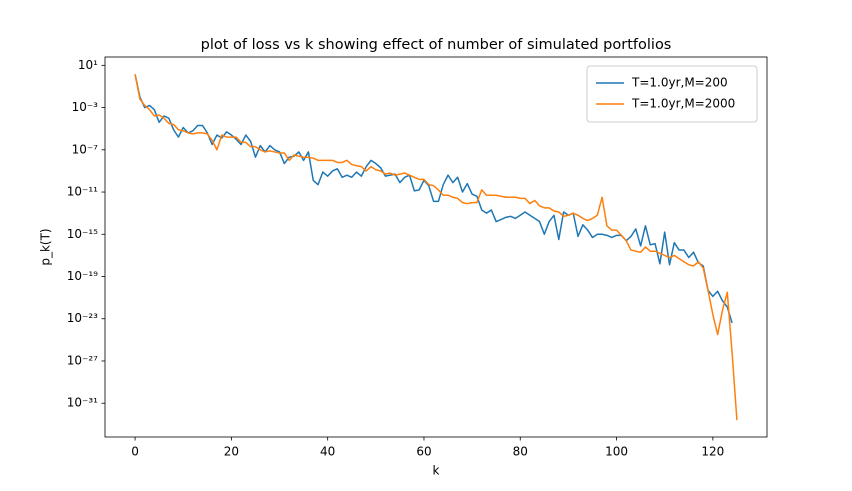 This screenshot has height=491, width=852. What do you see at coordinates (82, 403) in the screenshot?
I see `y-tick-label: 10⁻³¹` at bounding box center [82, 403].